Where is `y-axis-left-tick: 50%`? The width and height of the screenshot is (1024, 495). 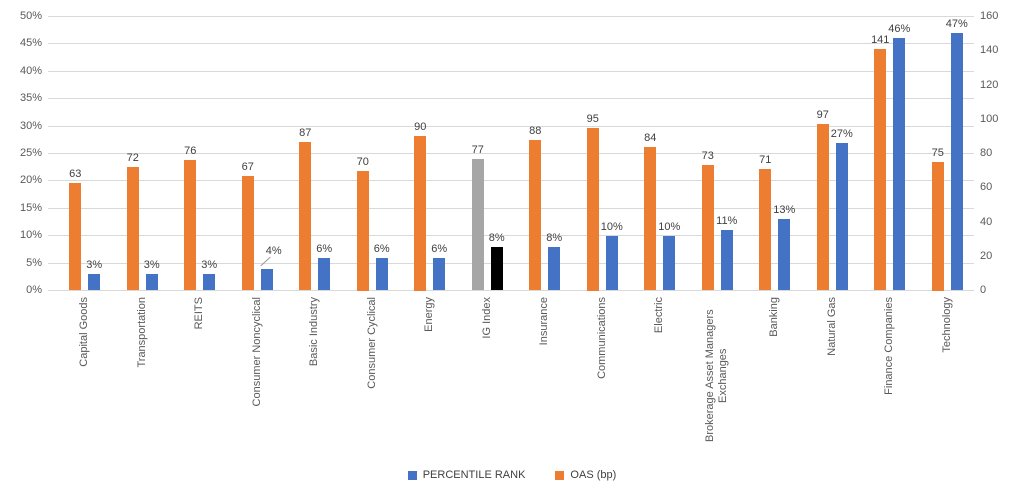
y-axis-left-tick: 50% is located at coordinates (30, 16).